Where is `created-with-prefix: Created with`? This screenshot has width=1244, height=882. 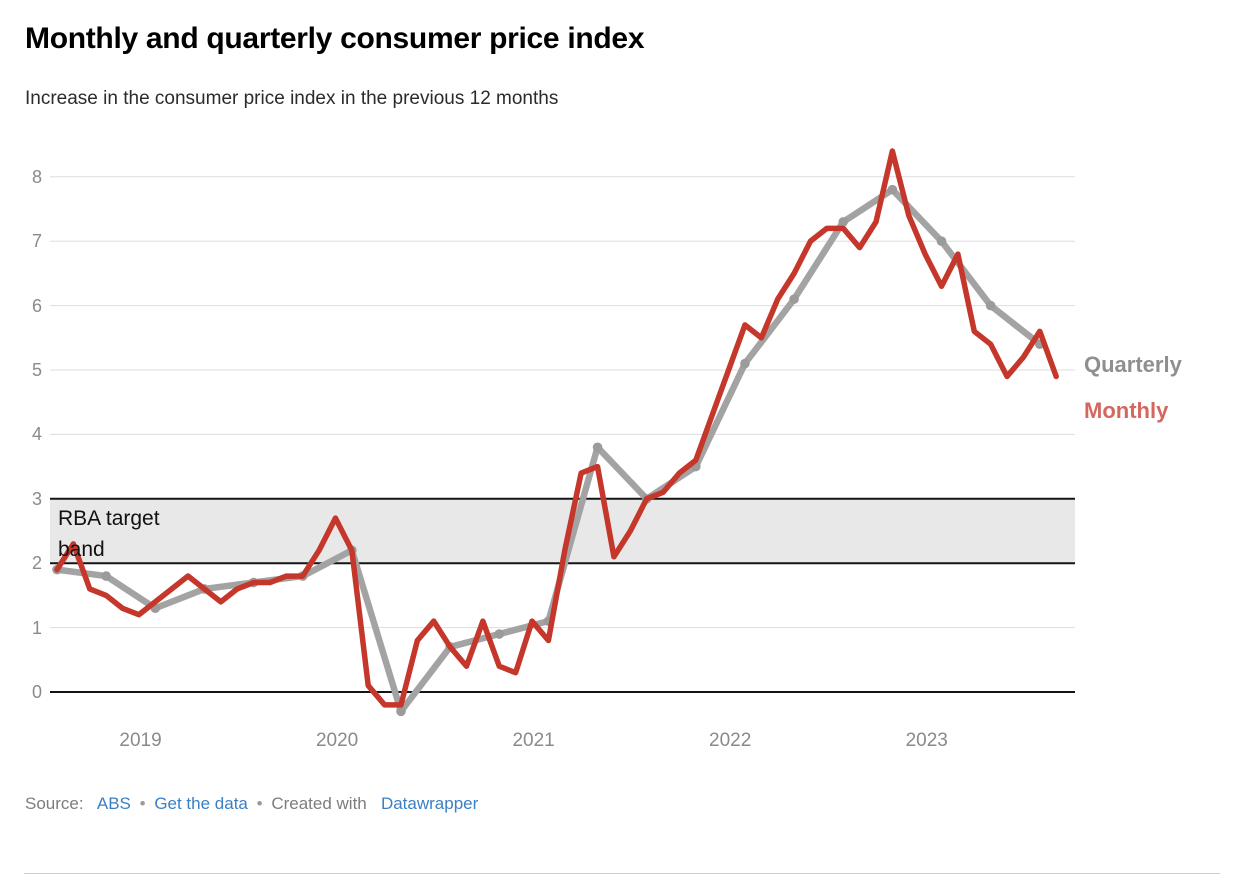 created-with-prefix: Created with is located at coordinates (319, 803).